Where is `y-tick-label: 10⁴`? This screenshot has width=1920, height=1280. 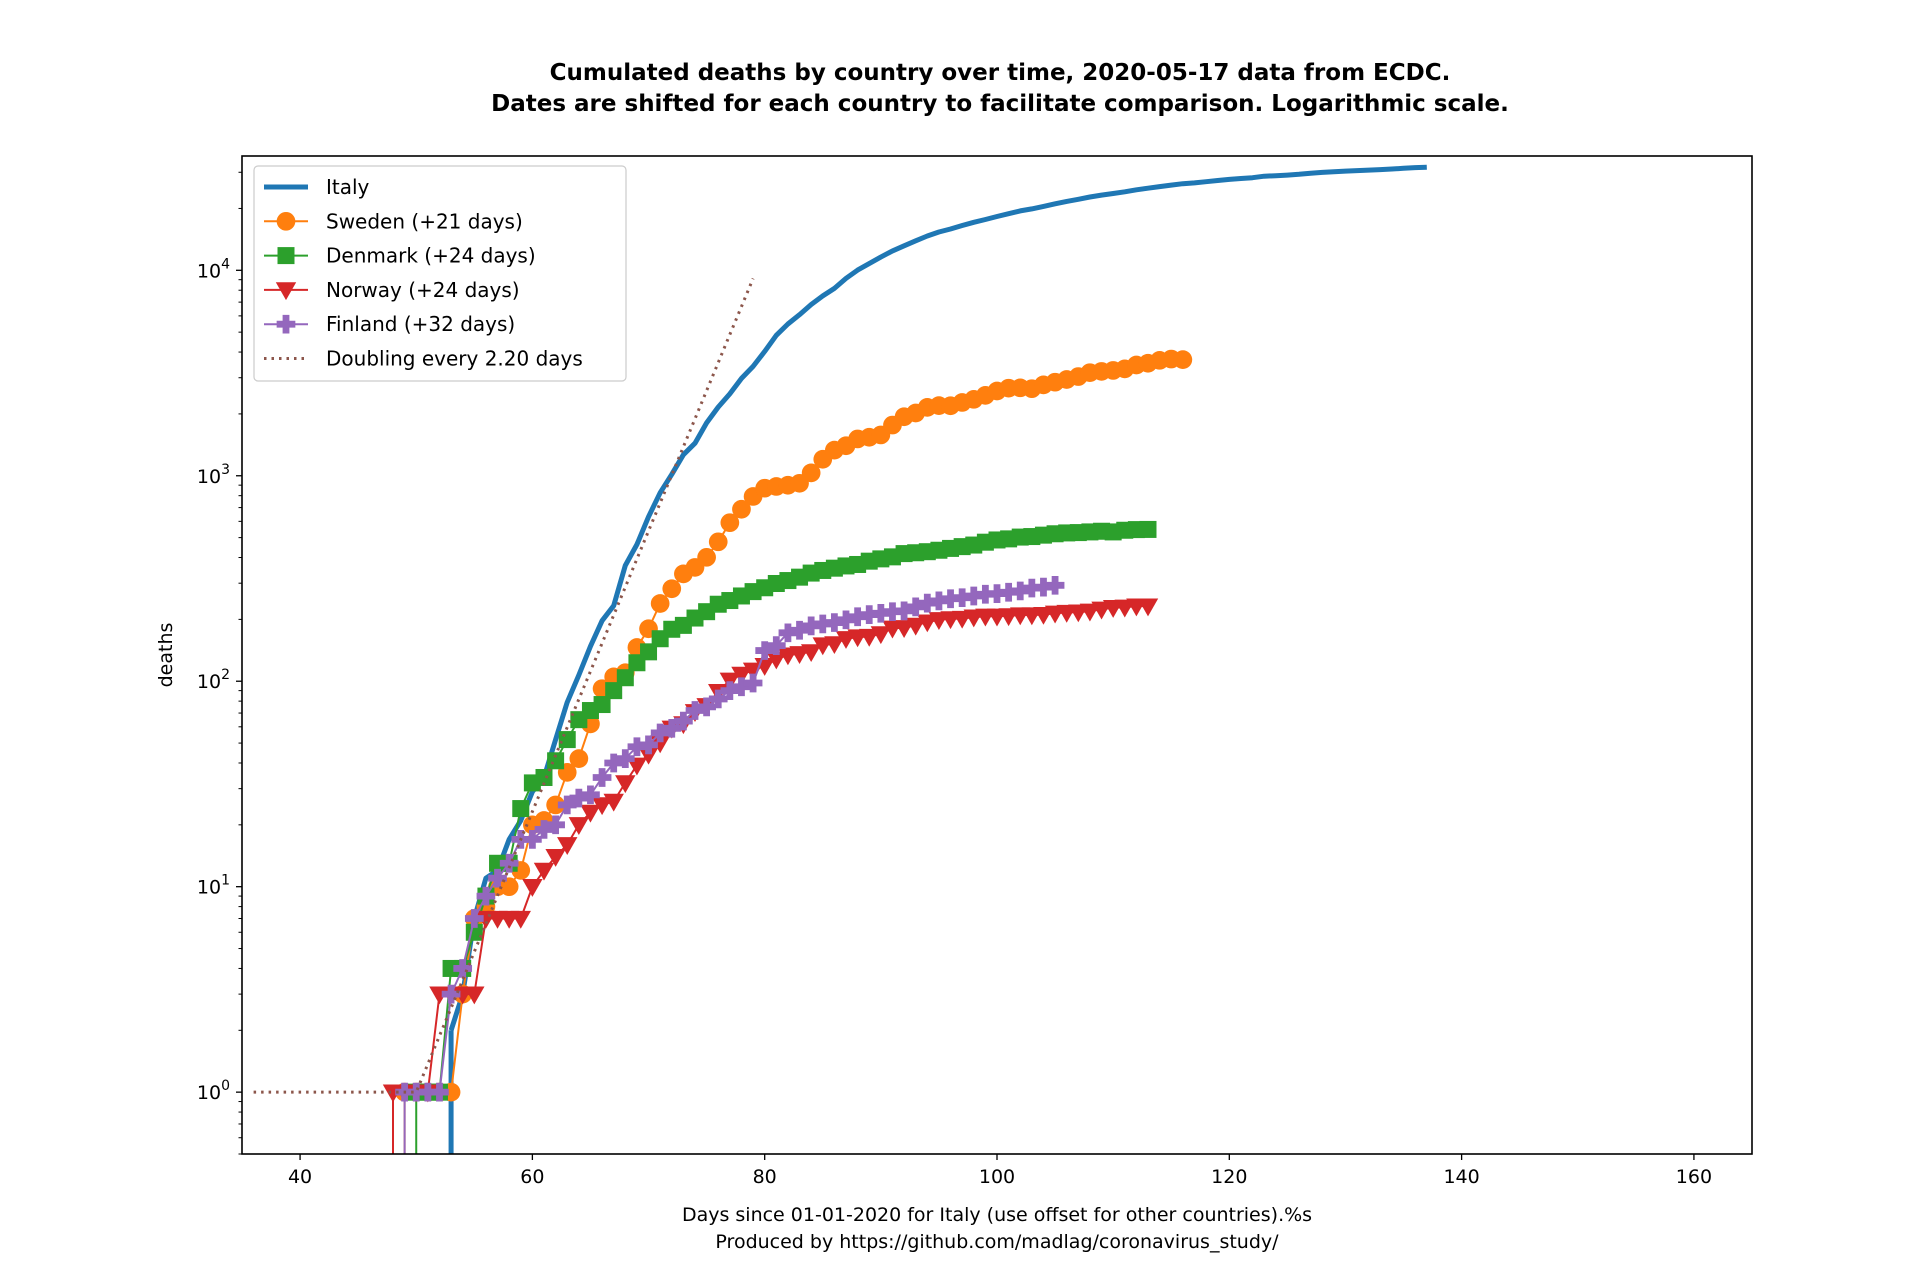 y-tick-label: 10⁴ is located at coordinates (213, 269).